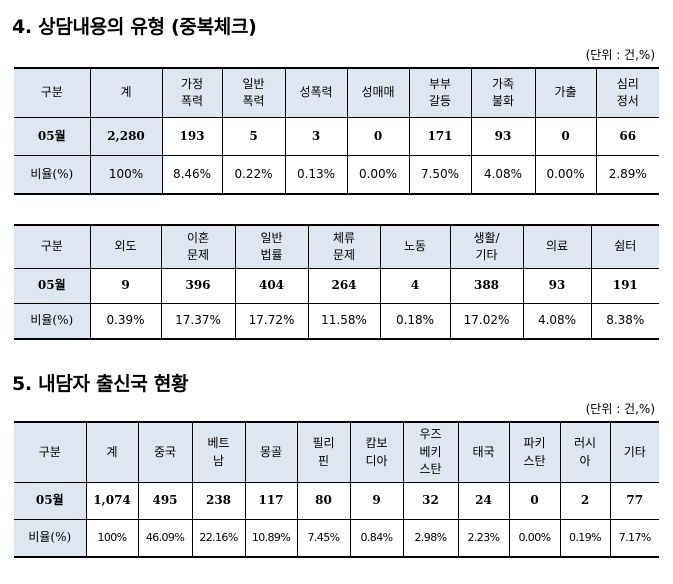 This screenshot has height=584, width=673. Describe the element at coordinates (323, 452) in the screenshot. I see `header-cell: 필리 핀` at that location.